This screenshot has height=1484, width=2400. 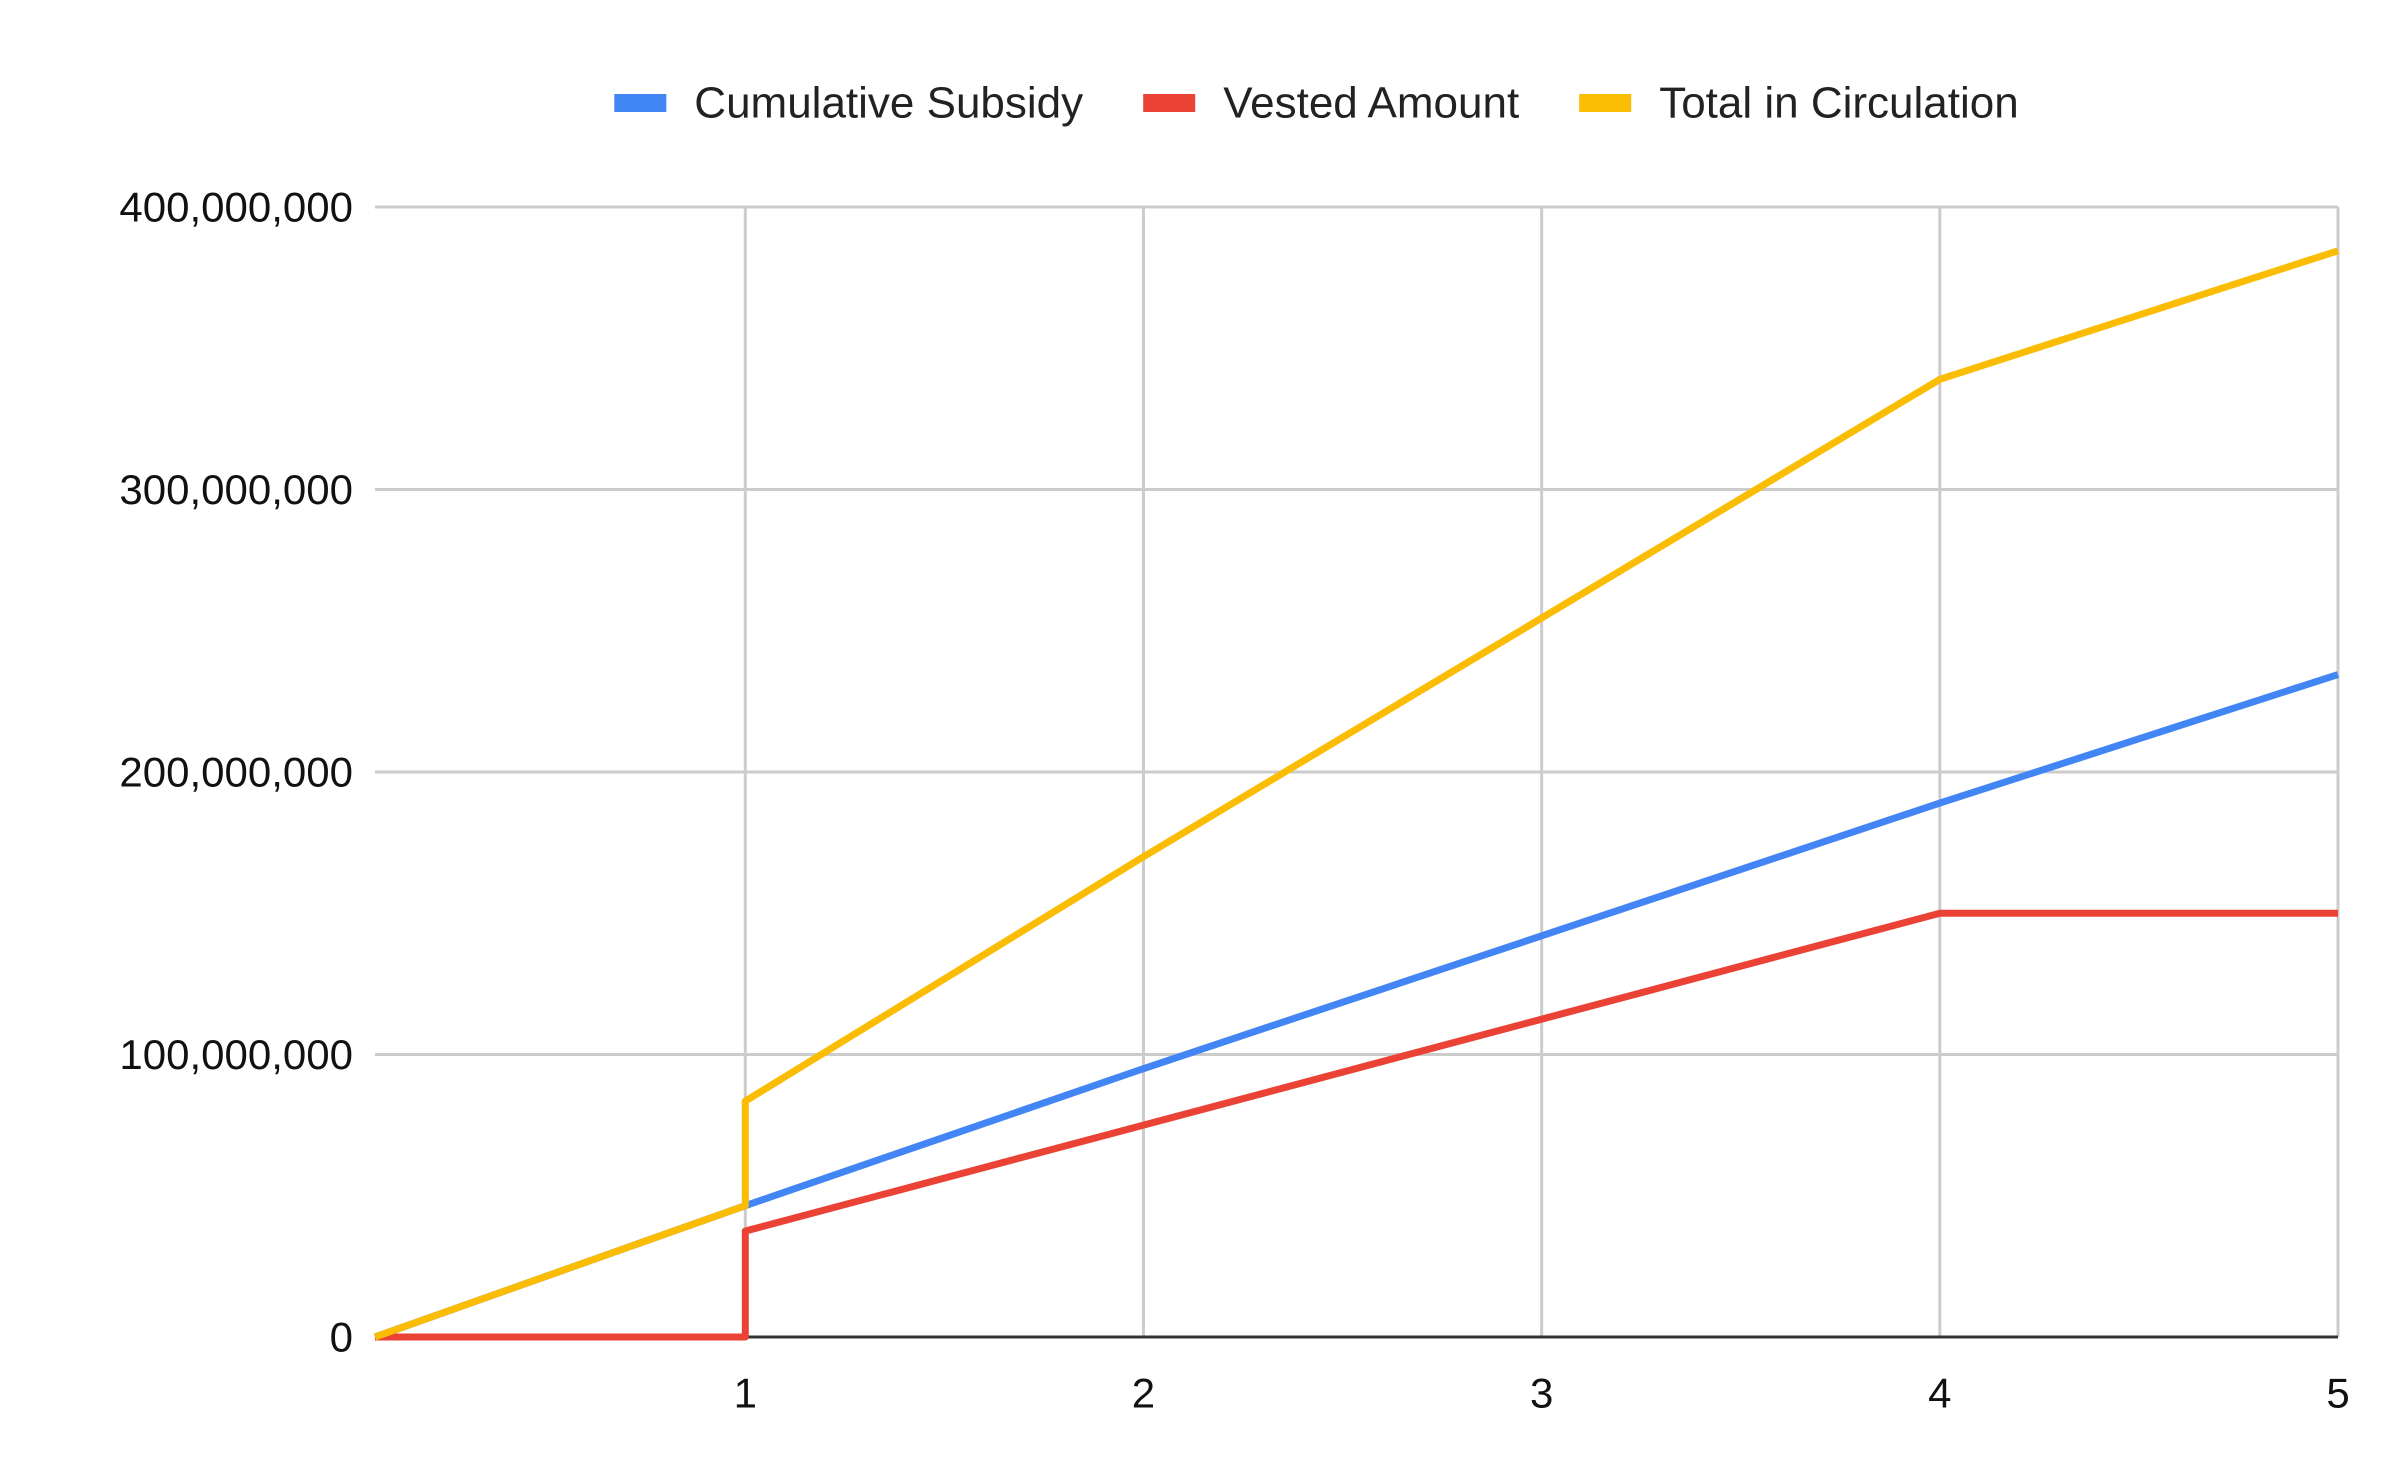 I want to click on legend-item: Total in Circulation, so click(x=1799, y=103).